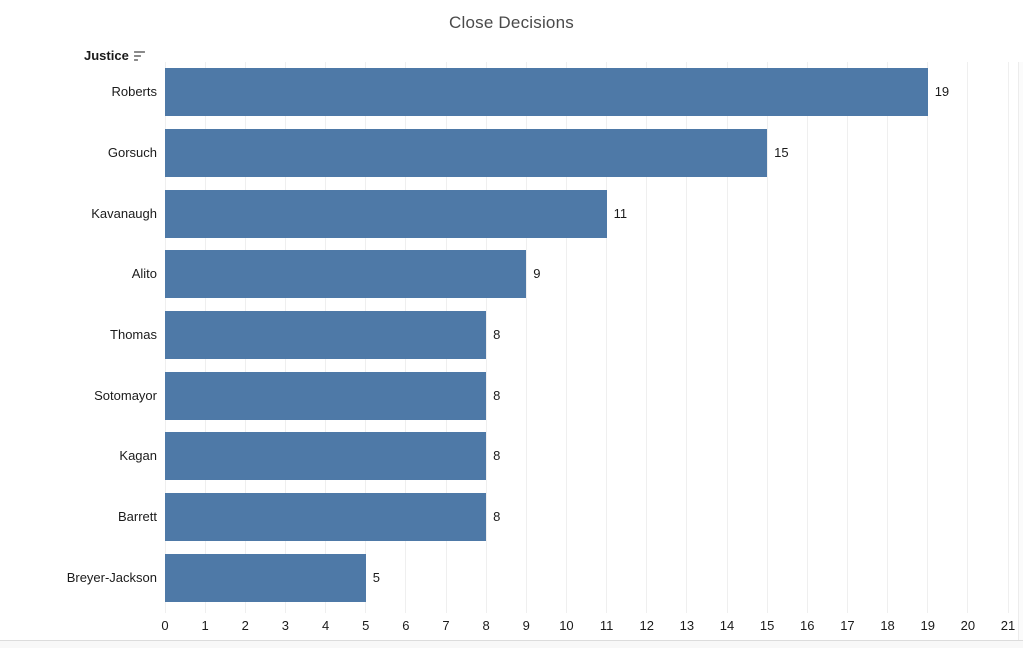 Image resolution: width=1023 pixels, height=648 pixels. What do you see at coordinates (138, 456) in the screenshot?
I see `row-label-kagan: Kagan` at bounding box center [138, 456].